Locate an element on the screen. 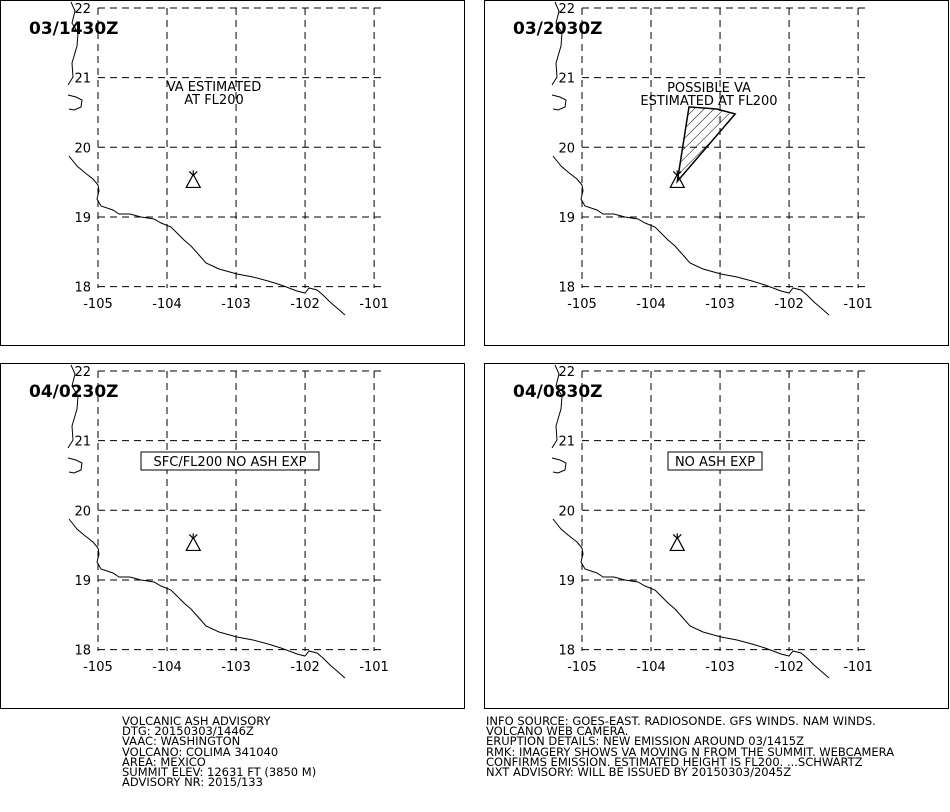  info-line: VOLCANIC ASH ADVISORY is located at coordinates (196, 721).